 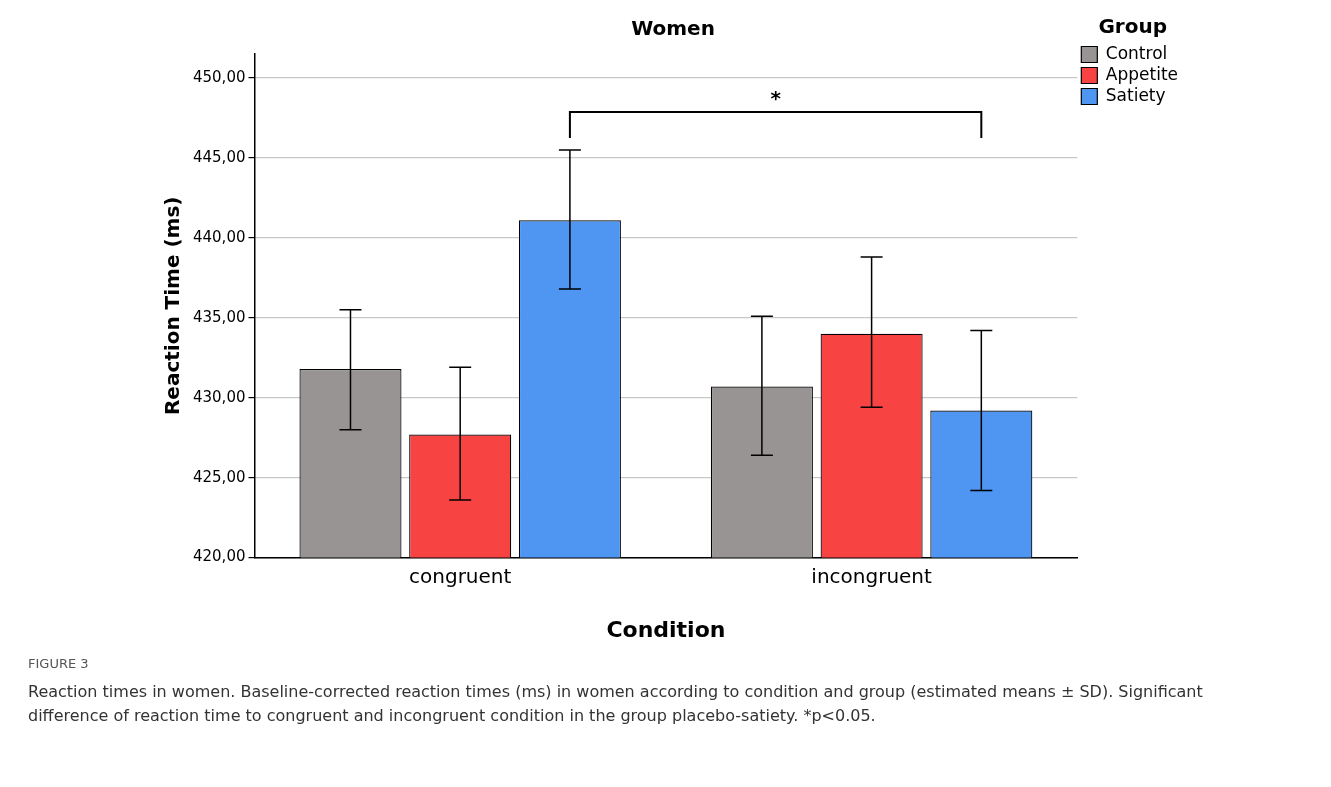 What do you see at coordinates (460, 575) in the screenshot?
I see `x-tick-label: congruent` at bounding box center [460, 575].